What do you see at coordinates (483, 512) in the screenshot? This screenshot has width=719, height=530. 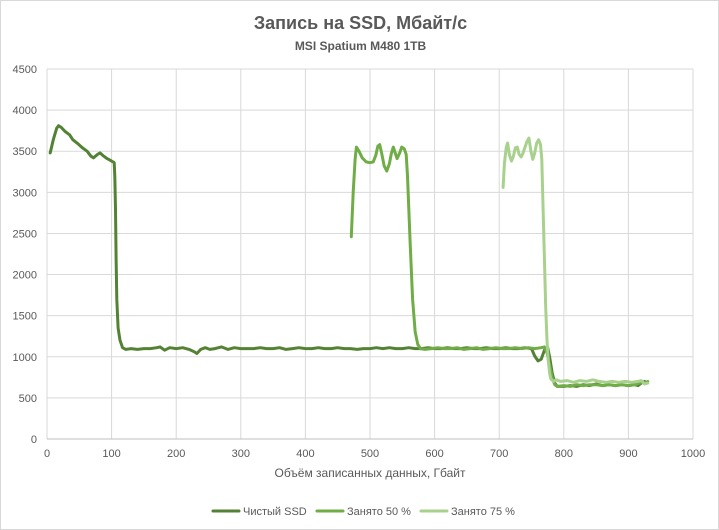 I see `legend-label-3: Занято 75 %` at bounding box center [483, 512].